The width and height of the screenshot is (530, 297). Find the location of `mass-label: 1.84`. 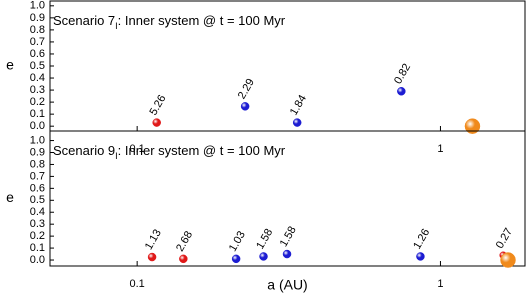

mass-label: 1.84 is located at coordinates (298, 105).